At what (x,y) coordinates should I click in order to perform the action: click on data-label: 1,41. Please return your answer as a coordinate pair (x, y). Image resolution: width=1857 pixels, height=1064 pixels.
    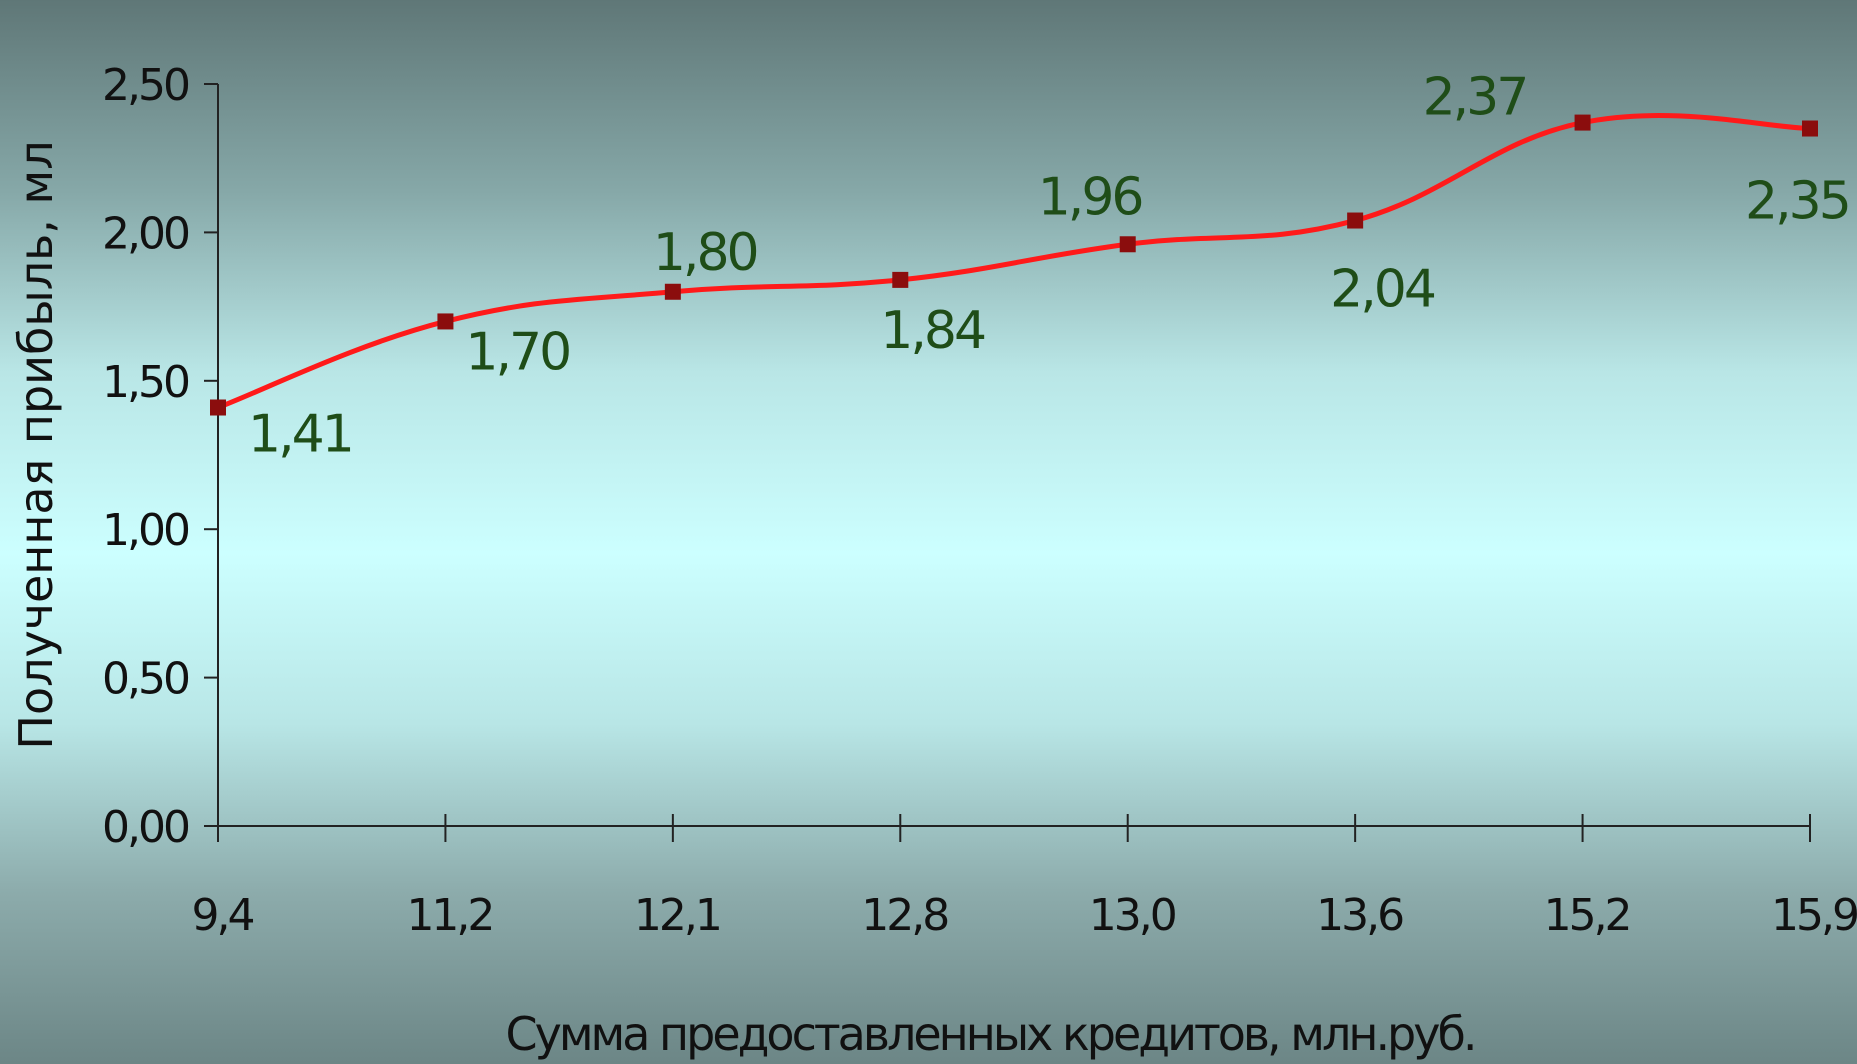
    Looking at the image, I should click on (300, 435).